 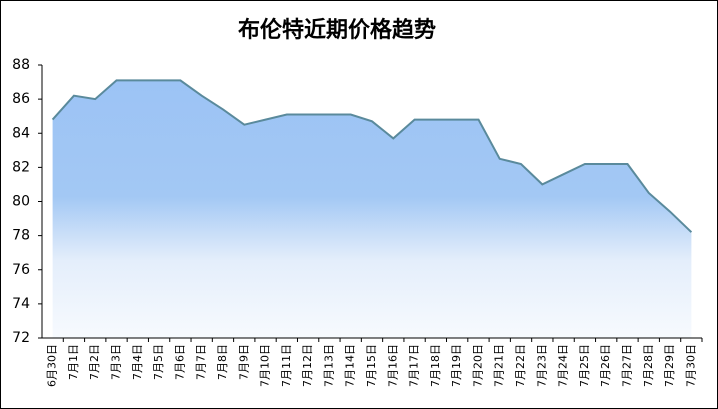 What do you see at coordinates (243, 362) in the screenshot?
I see `x-tick-label: 7月9日` at bounding box center [243, 362].